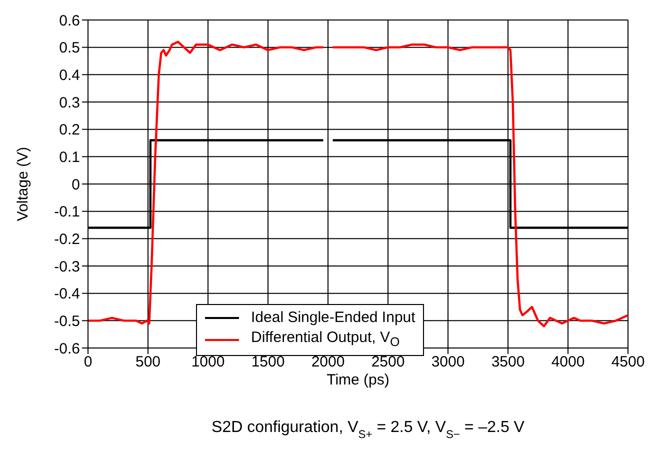 This screenshot has height=456, width=660. What do you see at coordinates (388, 362) in the screenshot?
I see `x-tick-label: 2500` at bounding box center [388, 362].